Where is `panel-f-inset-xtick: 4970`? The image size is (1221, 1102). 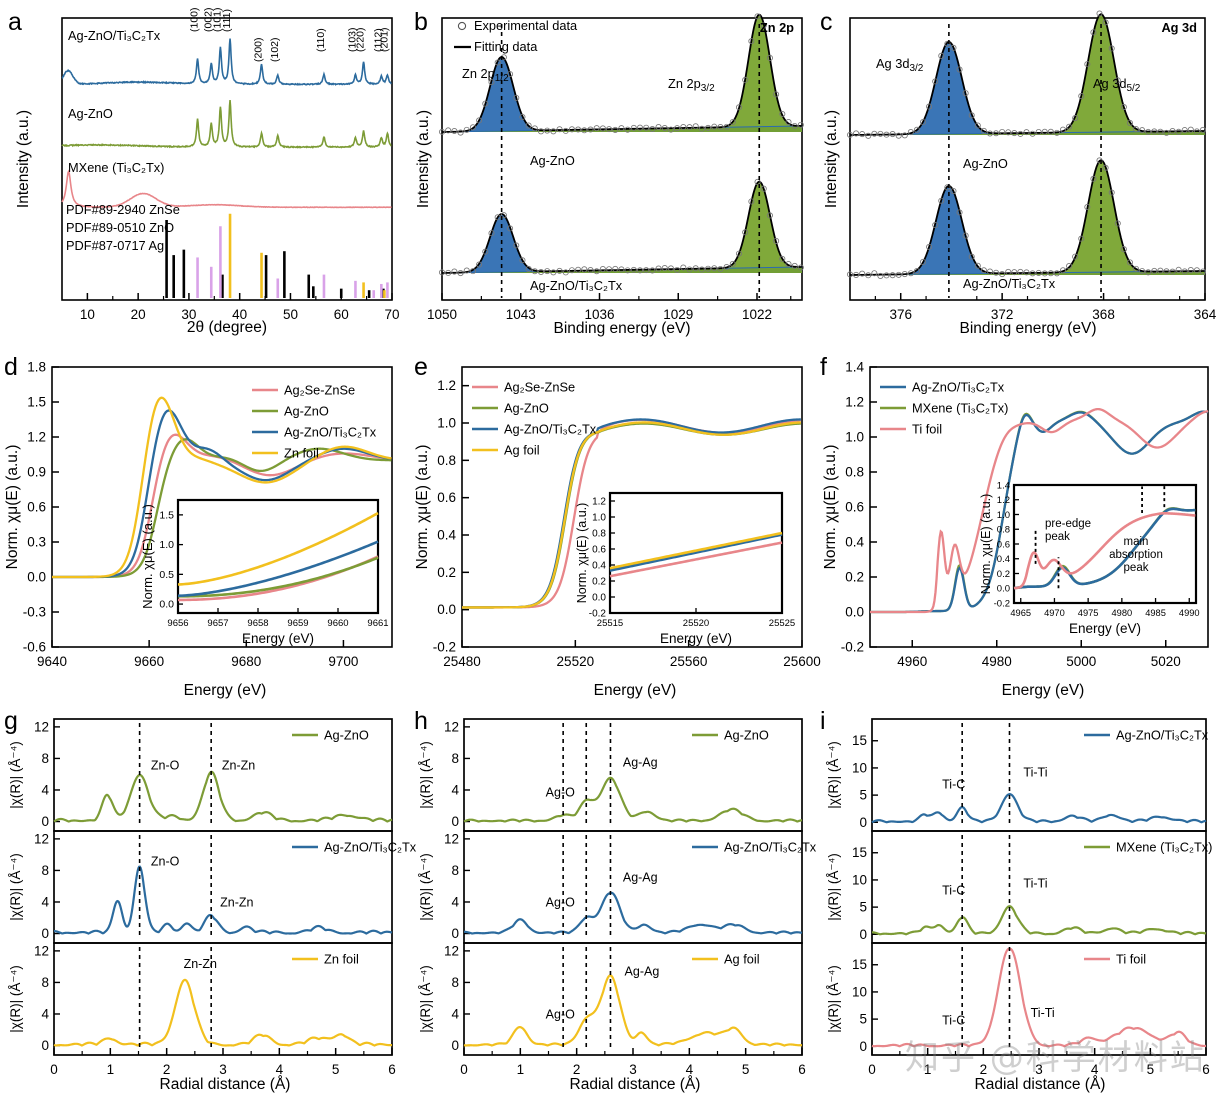 panel-f-inset-xtick: 4970 is located at coordinates (1054, 613).